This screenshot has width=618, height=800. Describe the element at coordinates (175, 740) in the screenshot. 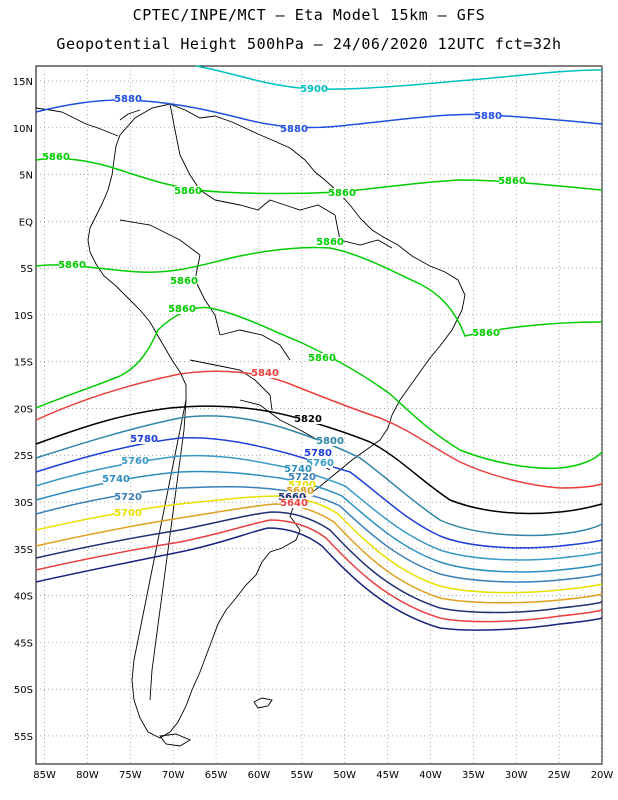

I see `tierra-del-fuego` at that location.